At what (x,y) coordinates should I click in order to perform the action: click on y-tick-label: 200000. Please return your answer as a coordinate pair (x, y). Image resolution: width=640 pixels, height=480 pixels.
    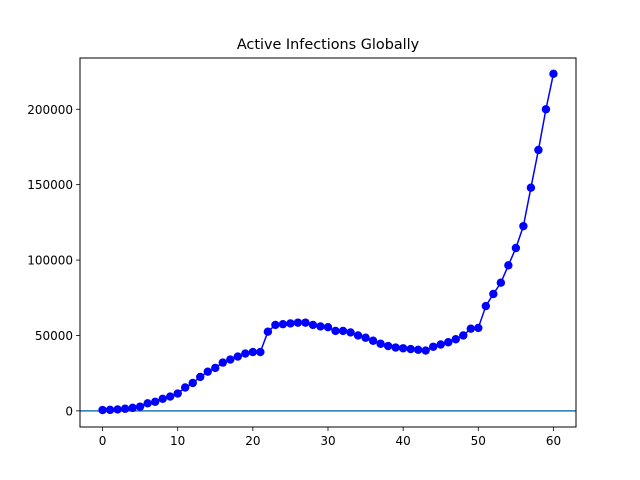
    Looking at the image, I should click on (50, 110).